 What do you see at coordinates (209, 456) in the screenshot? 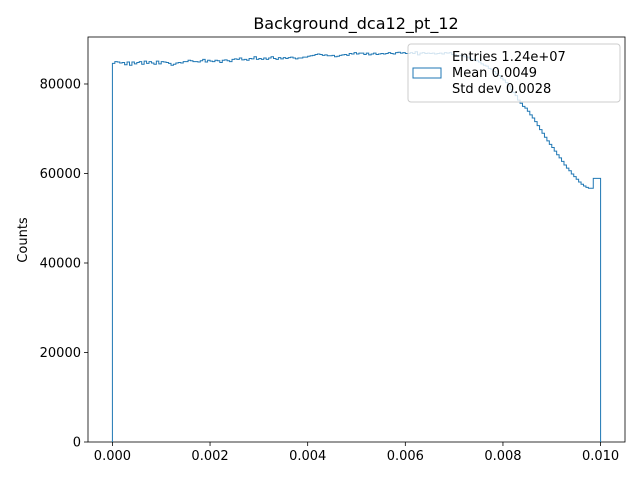
I see `x-tick-label: 0.002` at bounding box center [209, 456].